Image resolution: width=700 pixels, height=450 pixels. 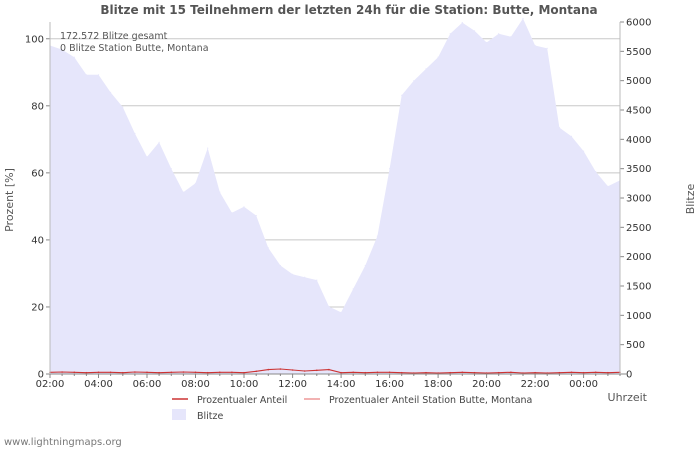 I want to click on x-tick-label: 00:00, so click(x=583, y=384).